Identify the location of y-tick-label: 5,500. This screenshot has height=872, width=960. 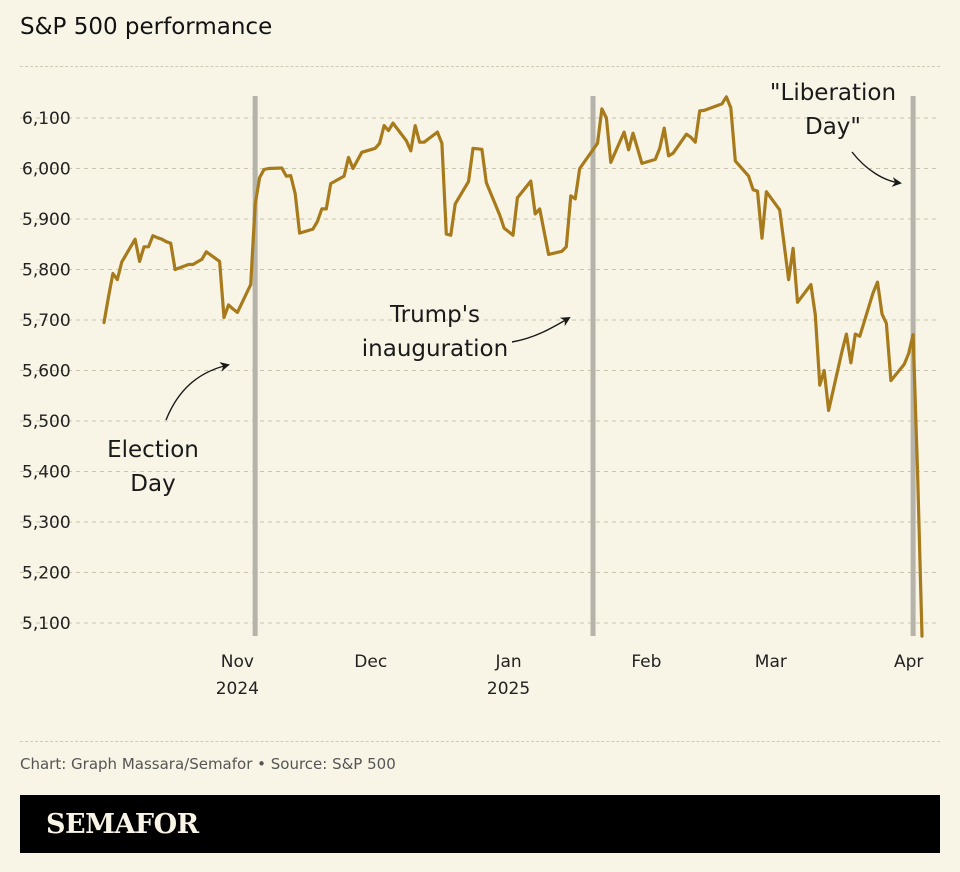
(46, 422).